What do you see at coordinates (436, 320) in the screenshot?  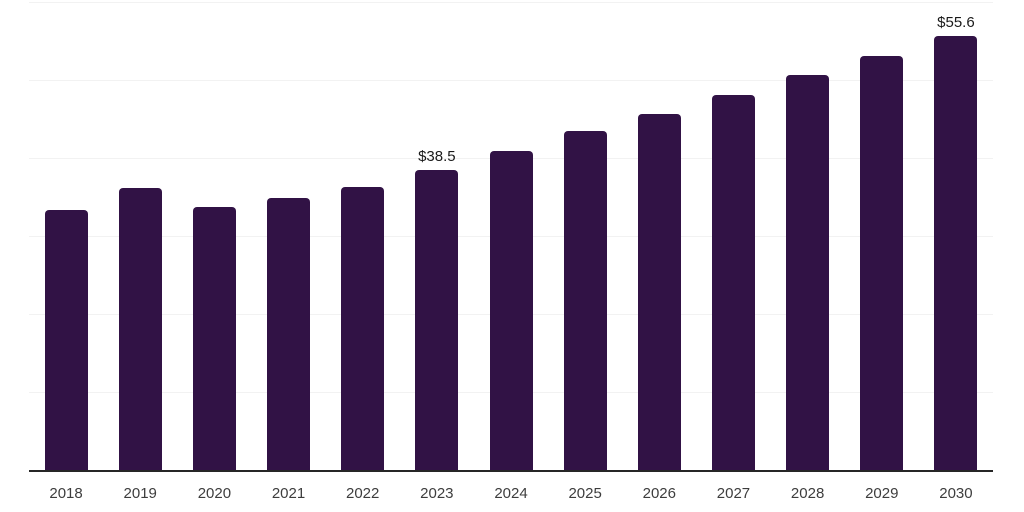 I see `bar-2023` at bounding box center [436, 320].